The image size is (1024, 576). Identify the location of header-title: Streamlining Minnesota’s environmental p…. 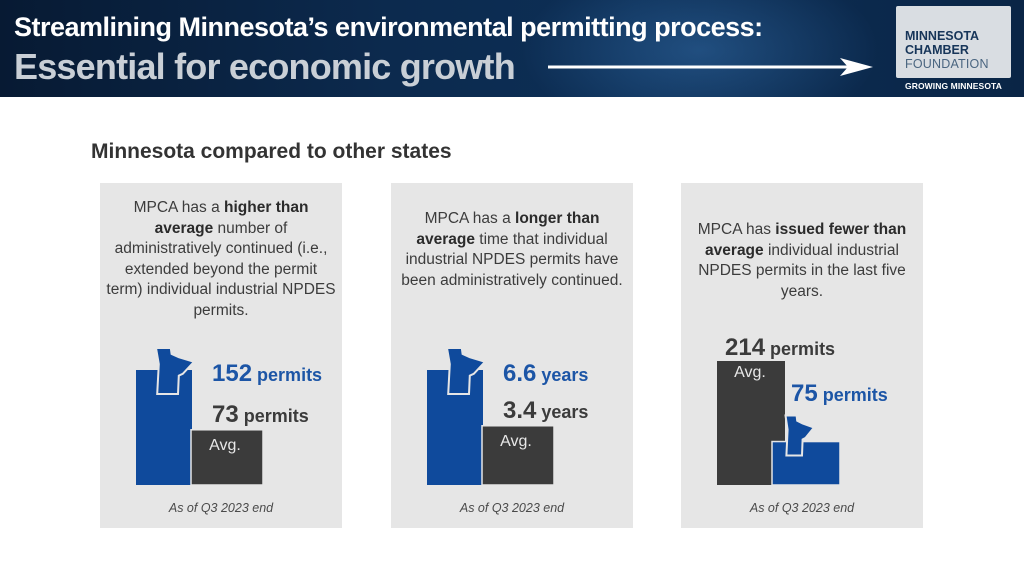
(388, 27).